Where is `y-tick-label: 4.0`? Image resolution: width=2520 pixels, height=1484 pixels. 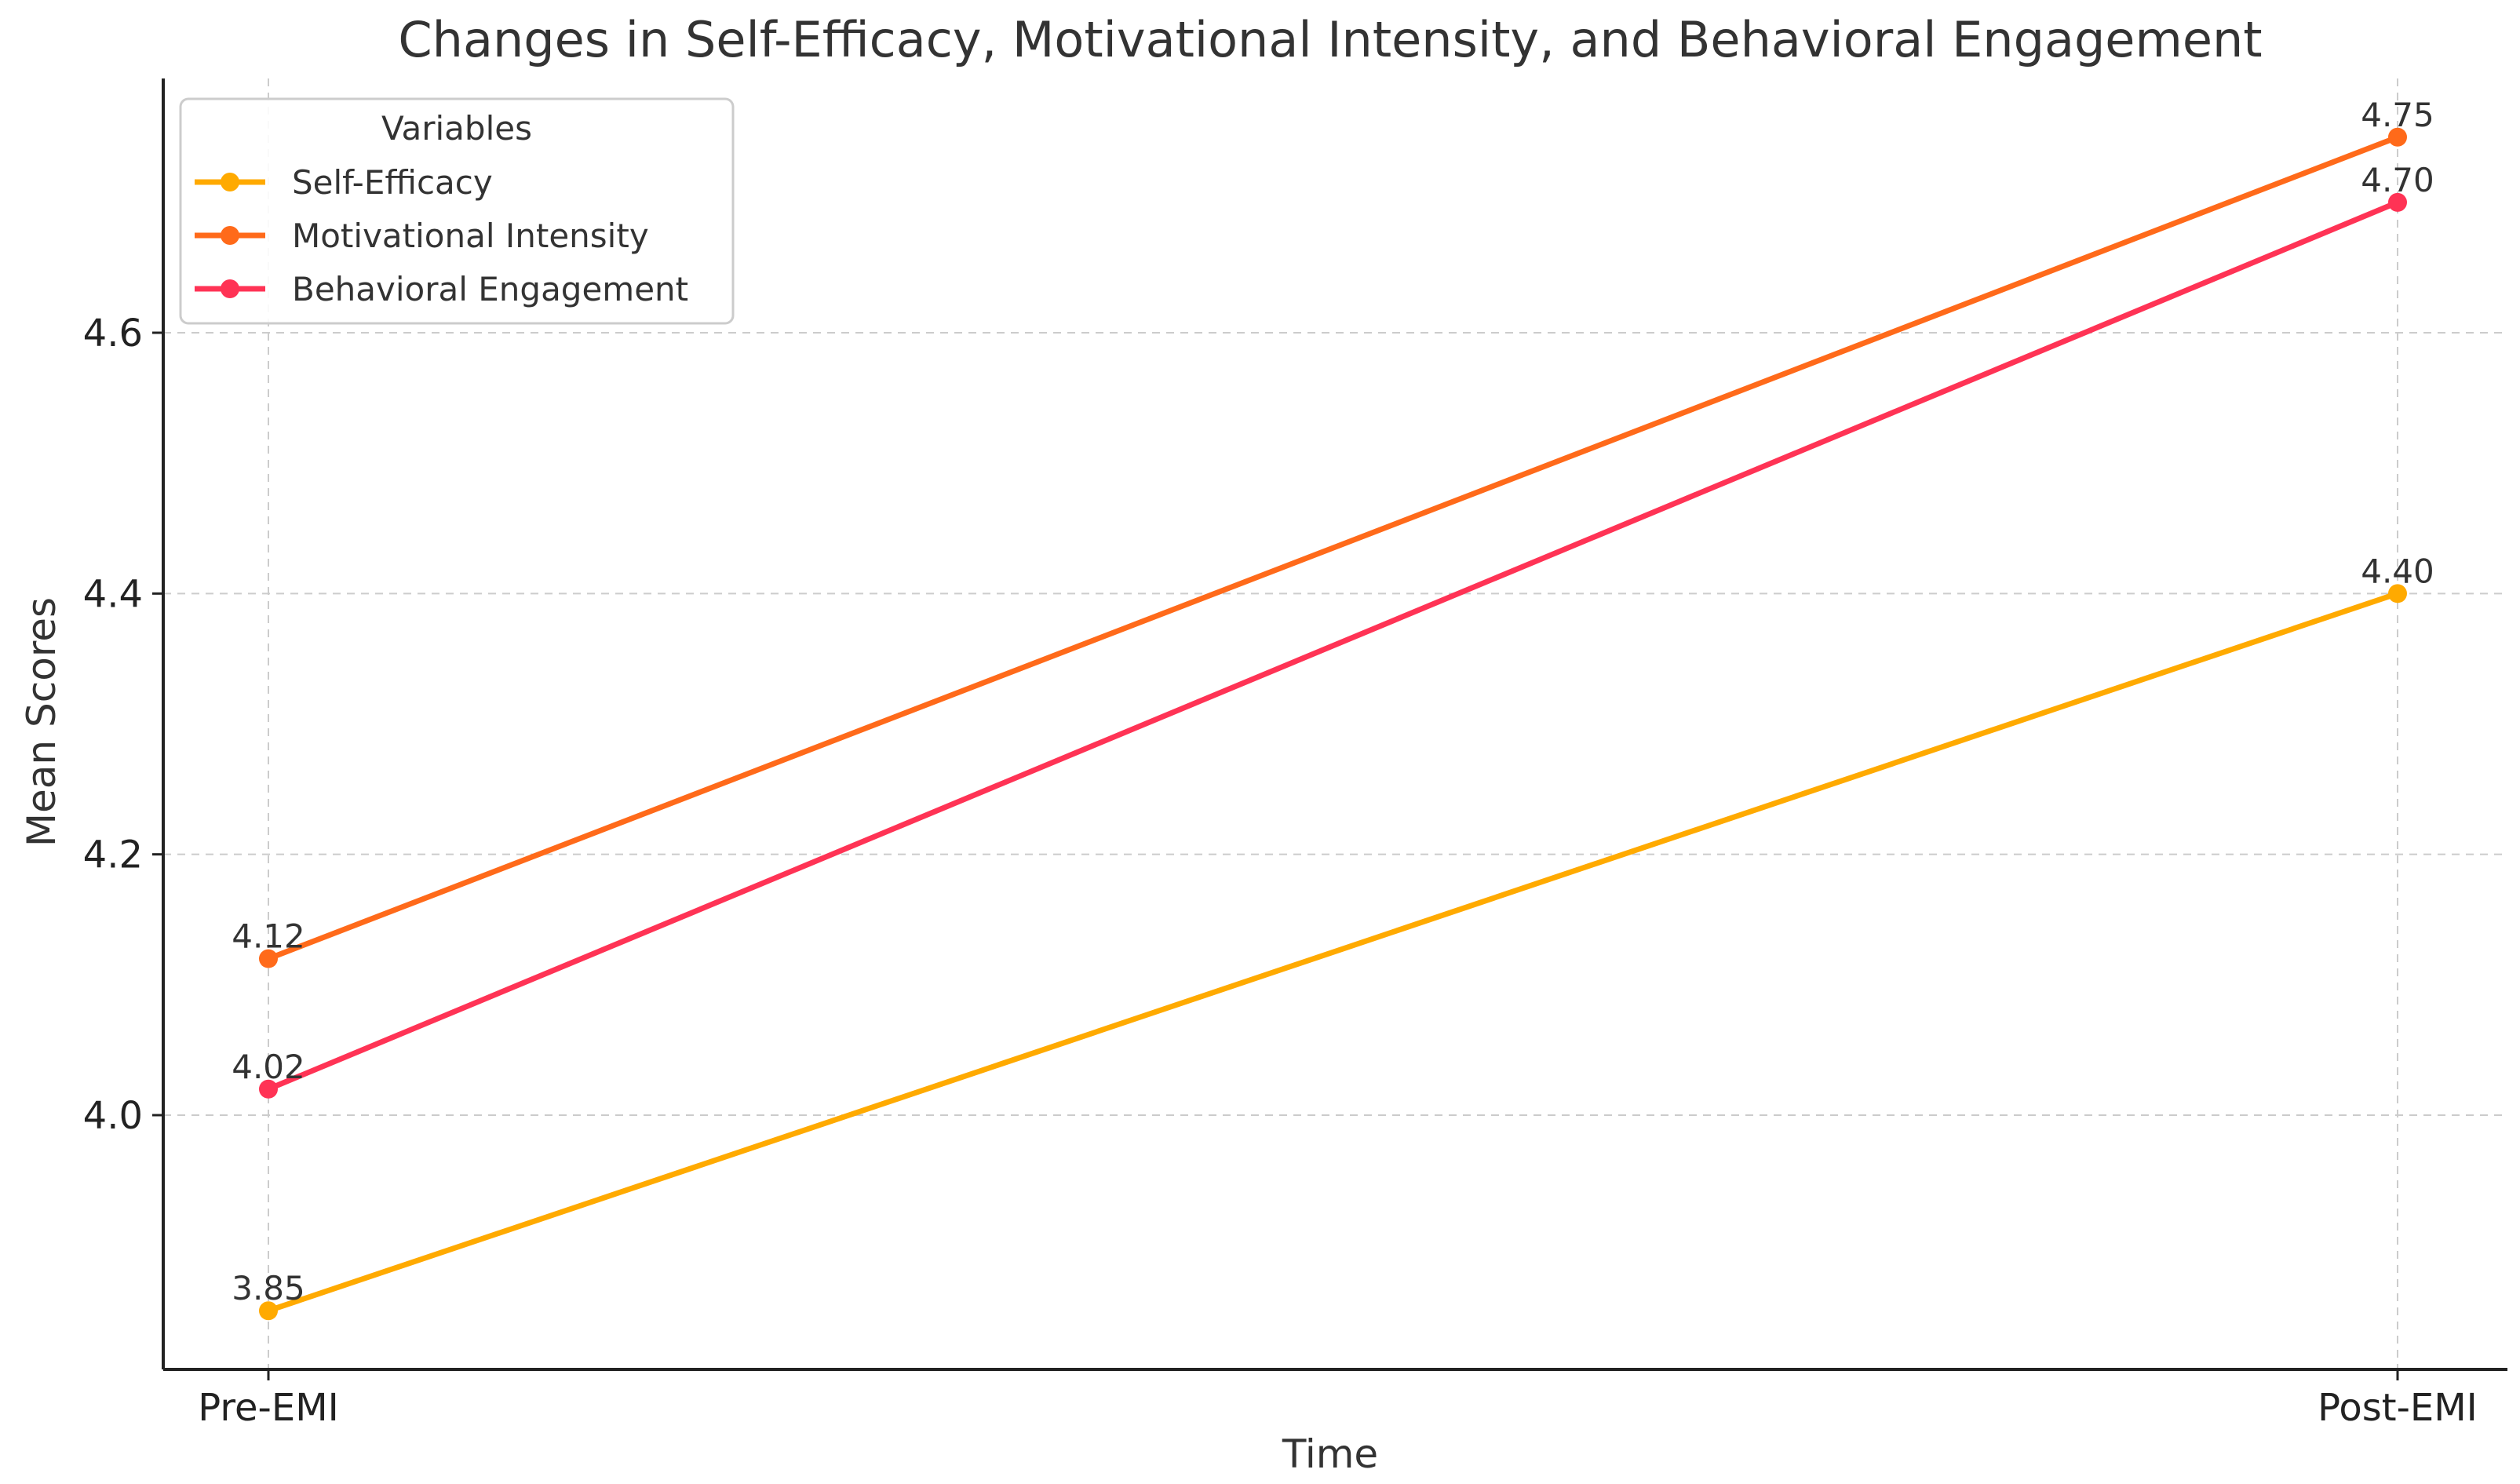
y-tick-label: 4.0 is located at coordinates (113, 1116).